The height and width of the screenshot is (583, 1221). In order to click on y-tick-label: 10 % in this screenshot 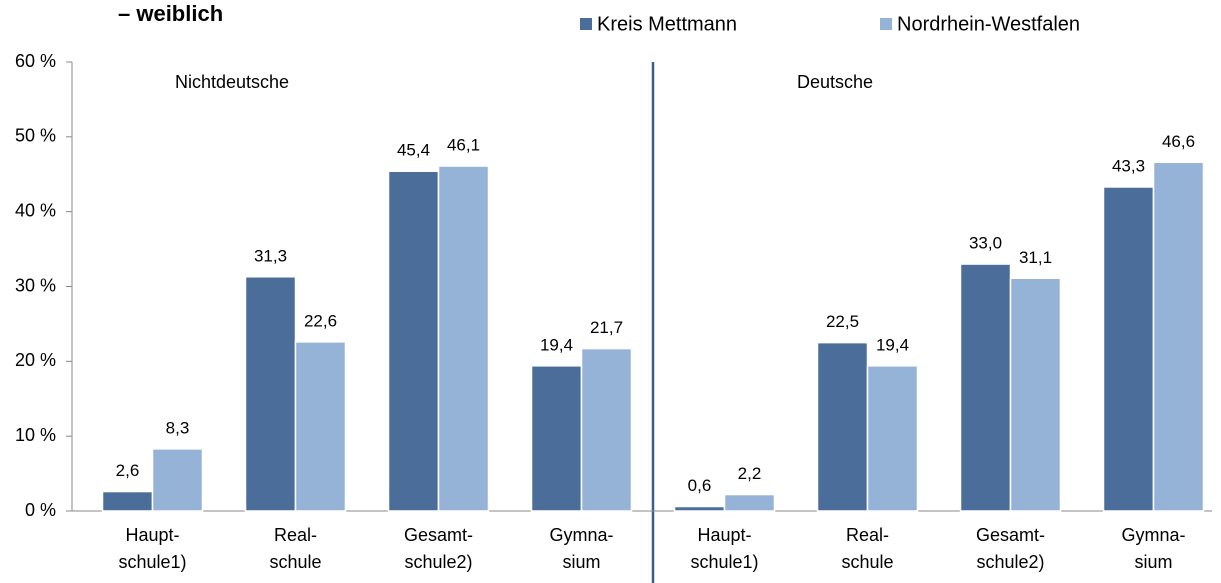, I will do `click(35, 435)`.